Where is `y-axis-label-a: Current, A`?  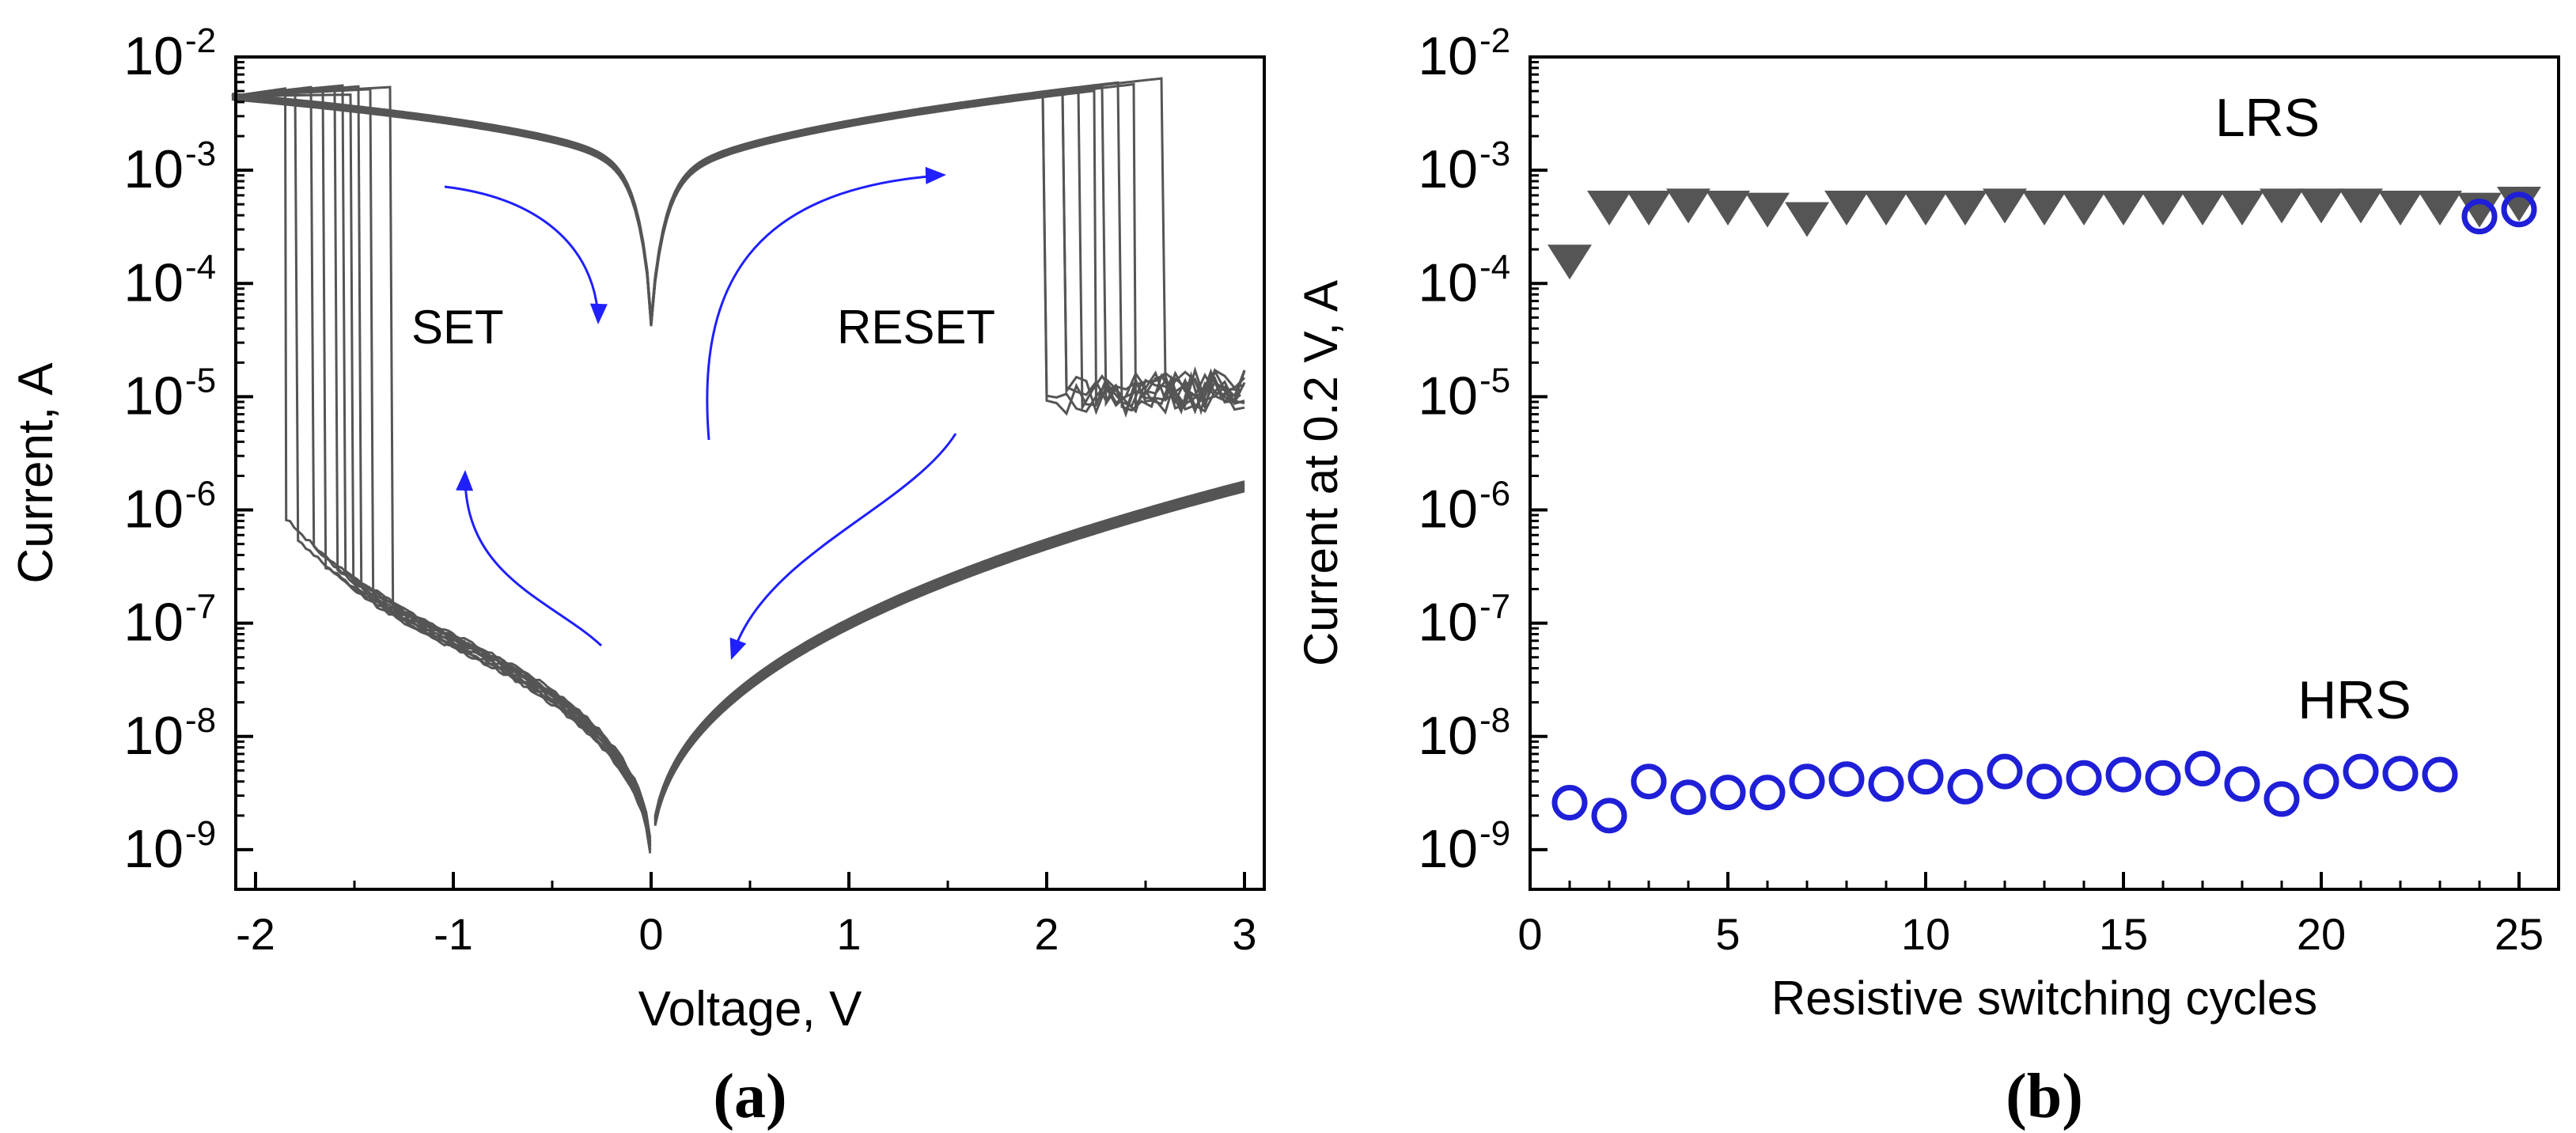
y-axis-label-a: Current, A is located at coordinates (36, 473).